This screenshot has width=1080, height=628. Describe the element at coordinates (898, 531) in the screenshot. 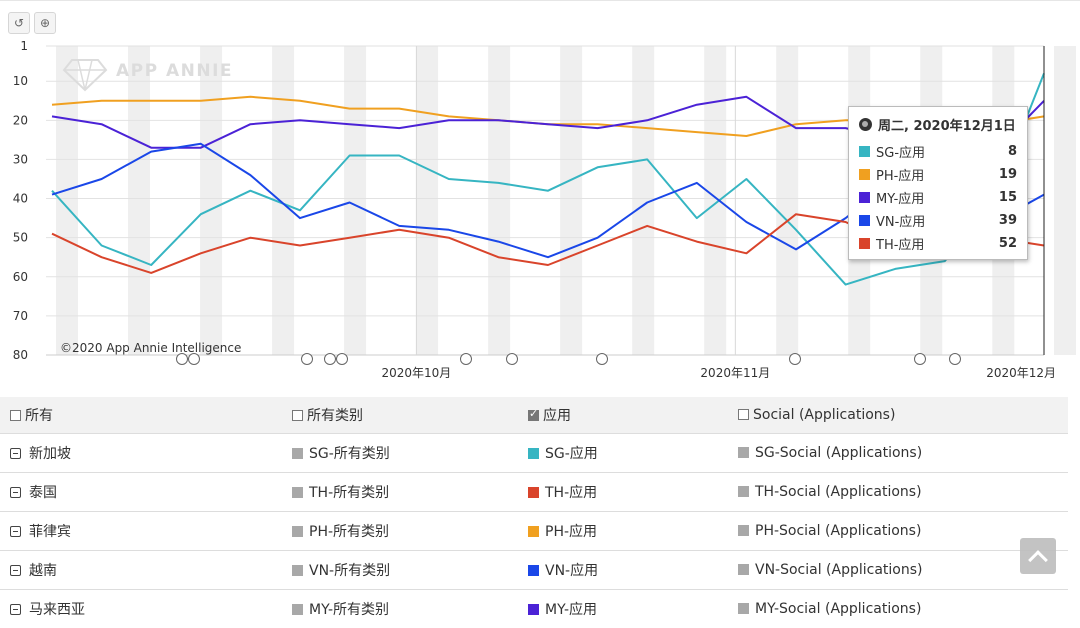

I see `legend-social-item: PH-Social (Applications)` at that location.